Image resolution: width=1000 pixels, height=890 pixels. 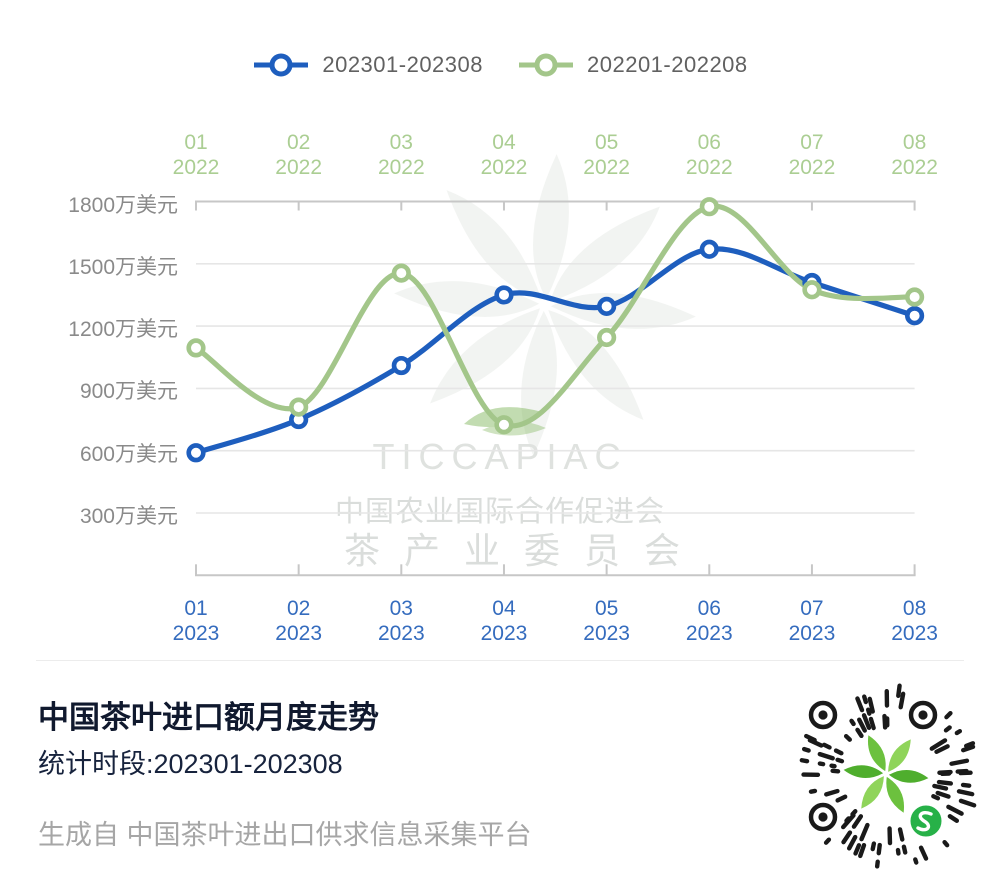 What do you see at coordinates (285, 835) in the screenshot?
I see `source-attribution: 生成自 中国茶叶进出口供求信息采集平台` at bounding box center [285, 835].